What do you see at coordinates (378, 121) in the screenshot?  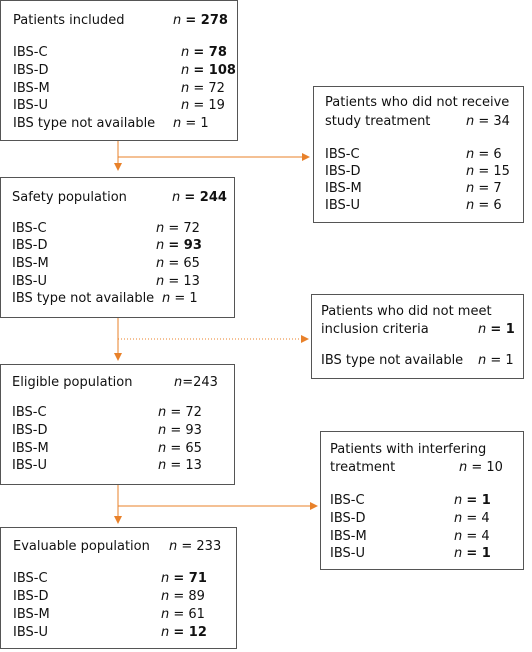 I see `box-title-line2: study treatment` at bounding box center [378, 121].